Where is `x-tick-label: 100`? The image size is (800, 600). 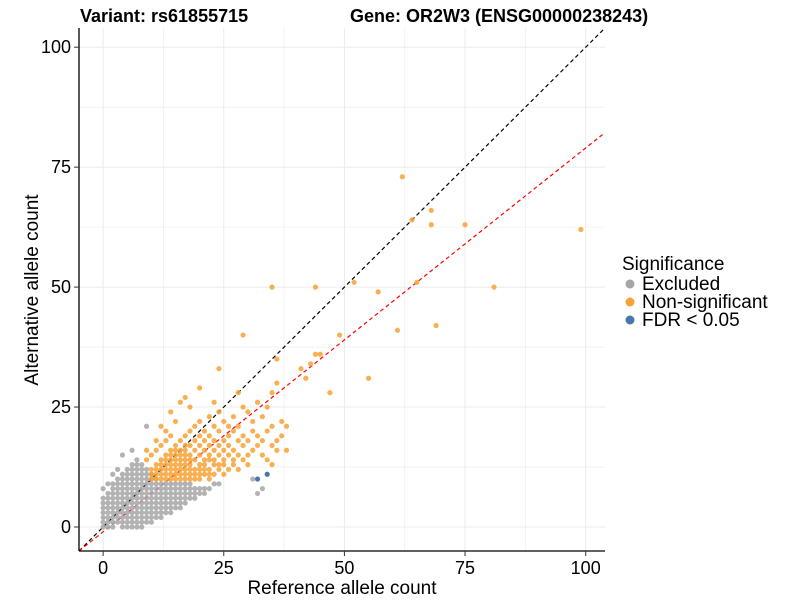
x-tick-label: 100 is located at coordinates (586, 568).